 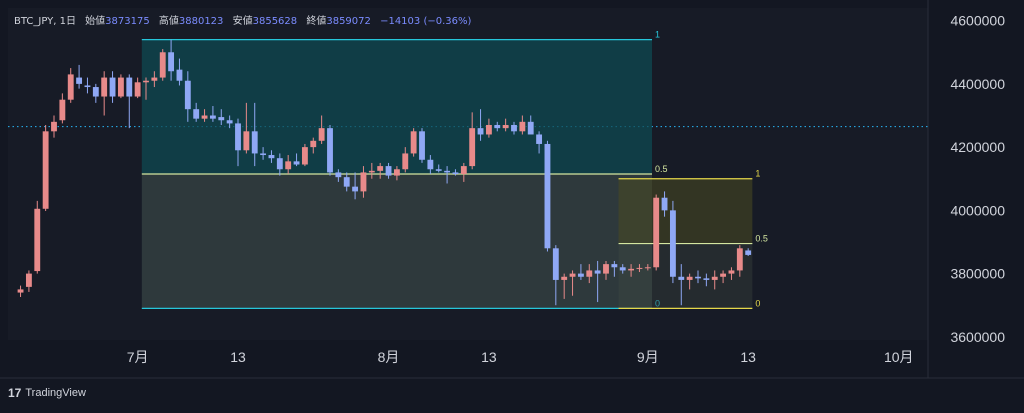 I want to click on time-tick-label: 9月, so click(x=648, y=357).